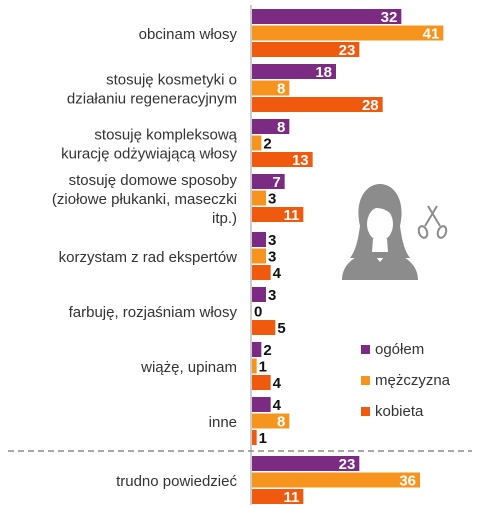 The image size is (480, 508). Describe the element at coordinates (153, 180) in the screenshot. I see `category-label: stosuję domowe sposoby` at that location.